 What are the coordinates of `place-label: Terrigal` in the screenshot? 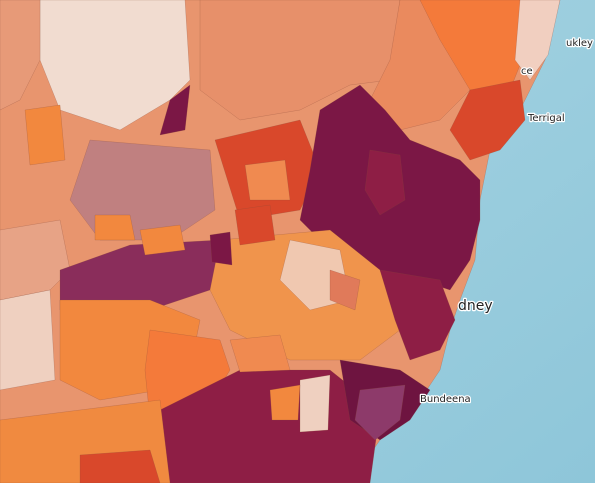 It's located at (546, 118).